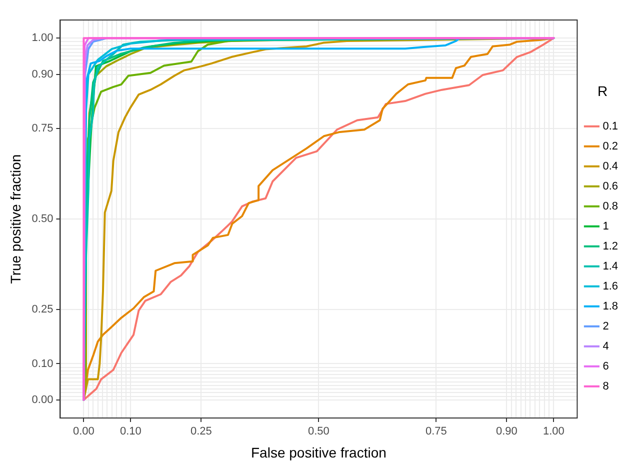 The width and height of the screenshot is (634, 470). Describe the element at coordinates (201, 432) in the screenshot. I see `x-tick-label: 0.25` at that location.